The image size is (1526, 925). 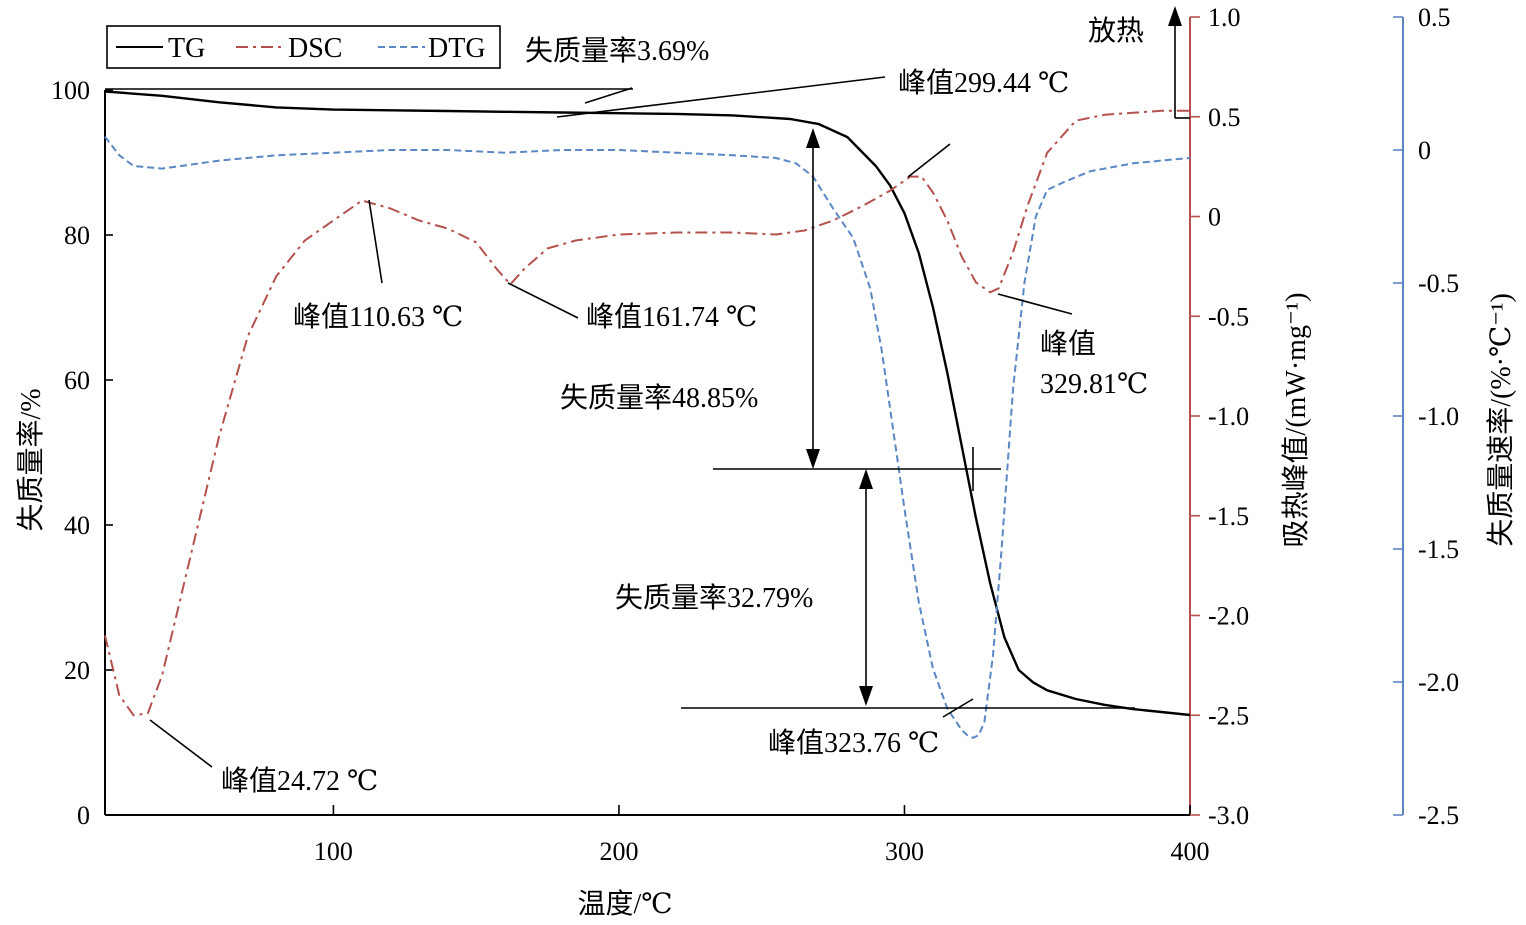 What do you see at coordinates (1228, 416) in the screenshot?
I see `y-right1-tick-label: -1.0` at bounding box center [1228, 416].